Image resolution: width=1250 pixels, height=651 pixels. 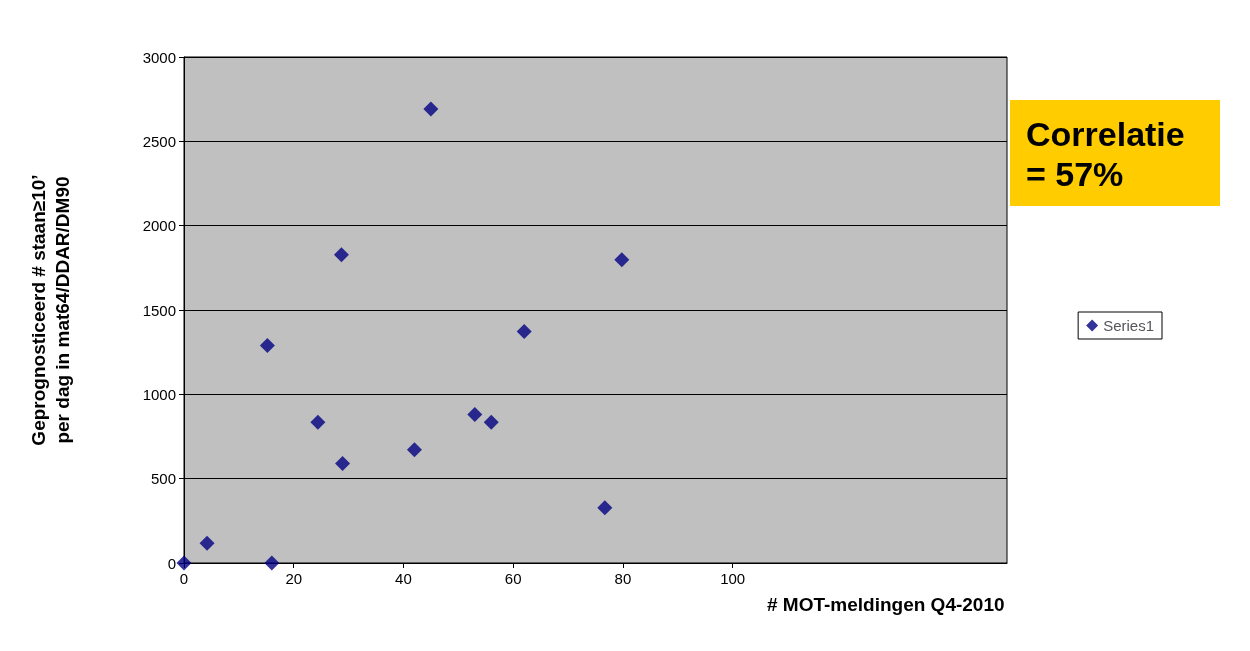 I want to click on y-tick-label: 1500, so click(x=159, y=310).